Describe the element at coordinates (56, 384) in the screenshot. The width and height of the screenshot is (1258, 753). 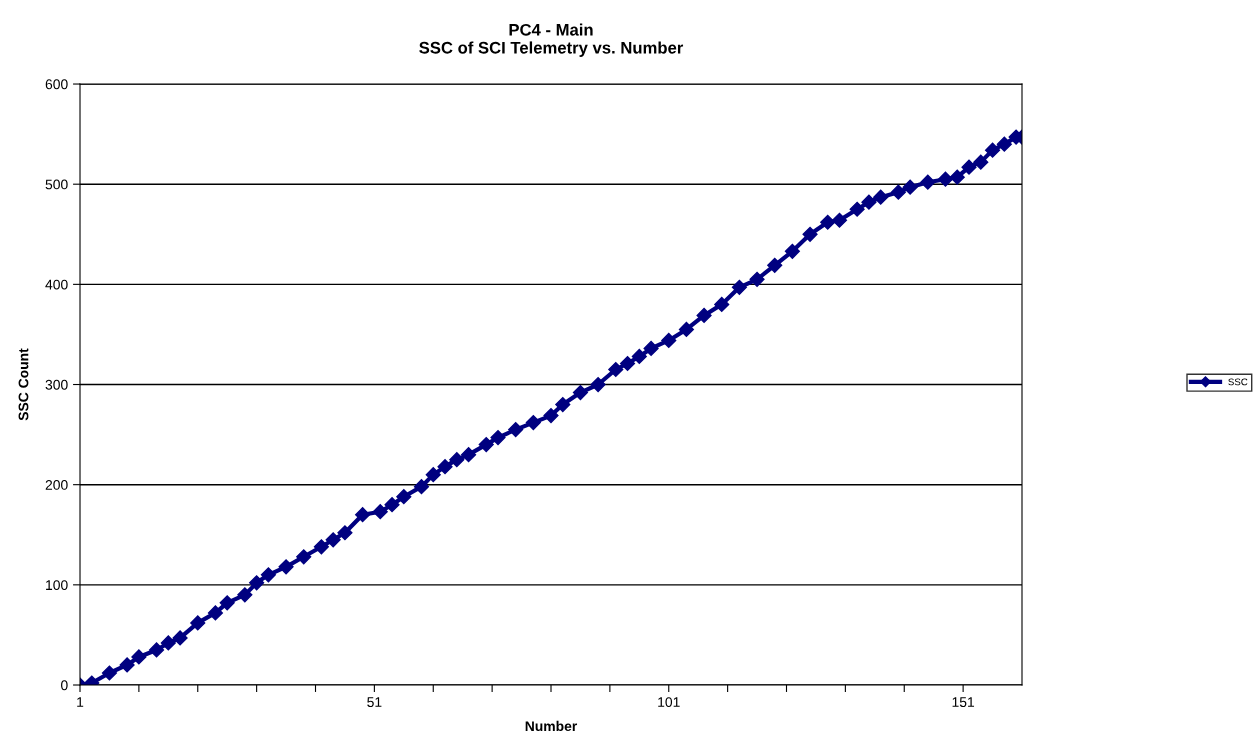
I see `y-tick-label: 300` at that location.